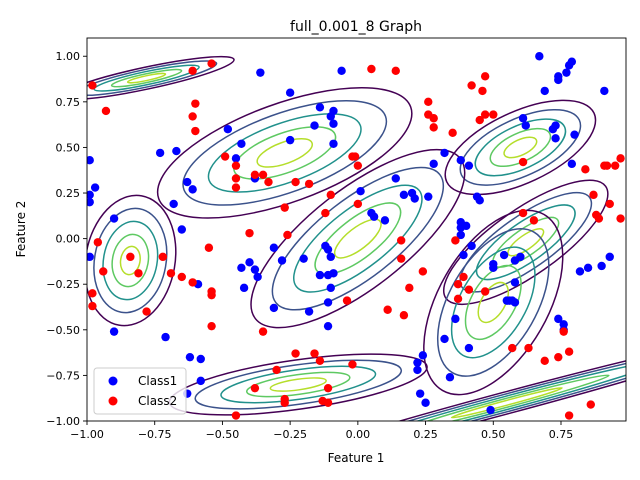 The height and width of the screenshot is (480, 640). What do you see at coordinates (358, 434) in the screenshot?
I see `x-tick-label: 0.00` at bounding box center [358, 434].